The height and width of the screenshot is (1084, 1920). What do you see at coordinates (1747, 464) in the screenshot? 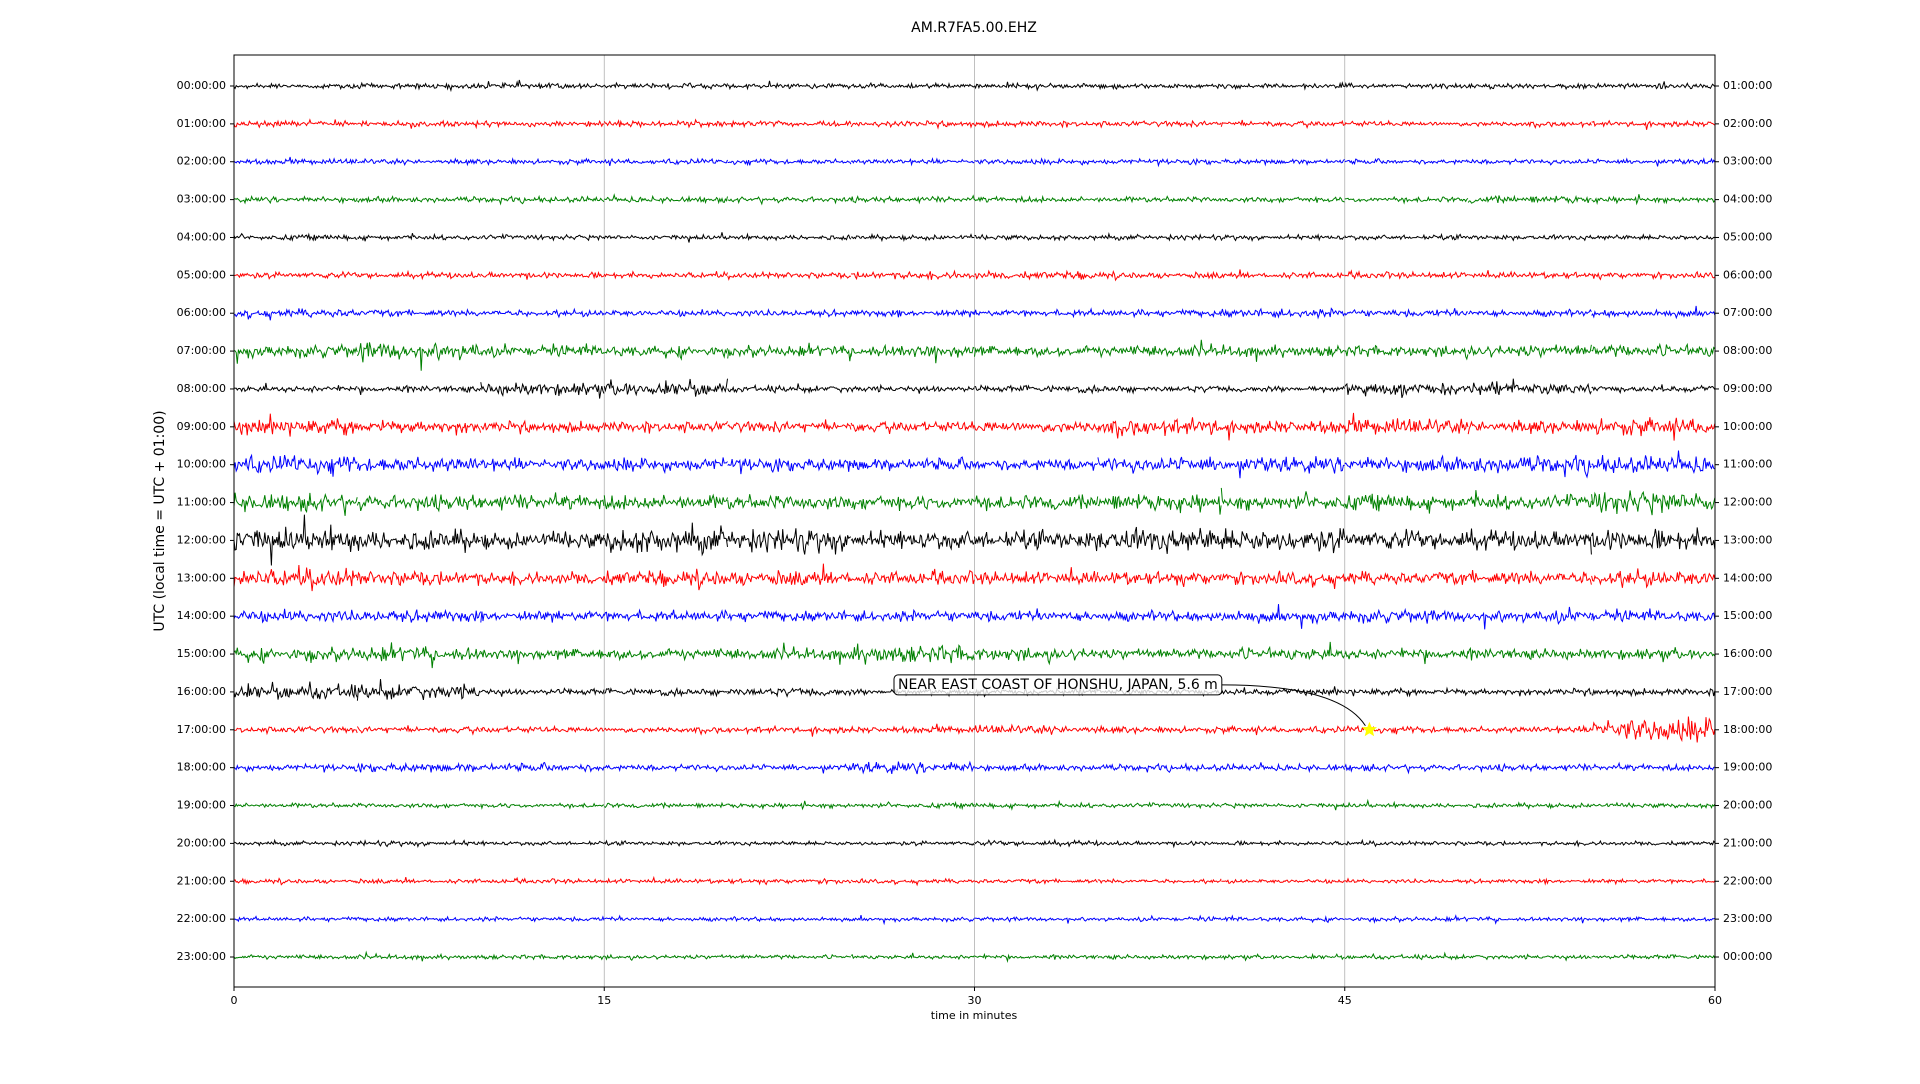
I see `y2-tick-label: 11:00:00` at bounding box center [1747, 464].